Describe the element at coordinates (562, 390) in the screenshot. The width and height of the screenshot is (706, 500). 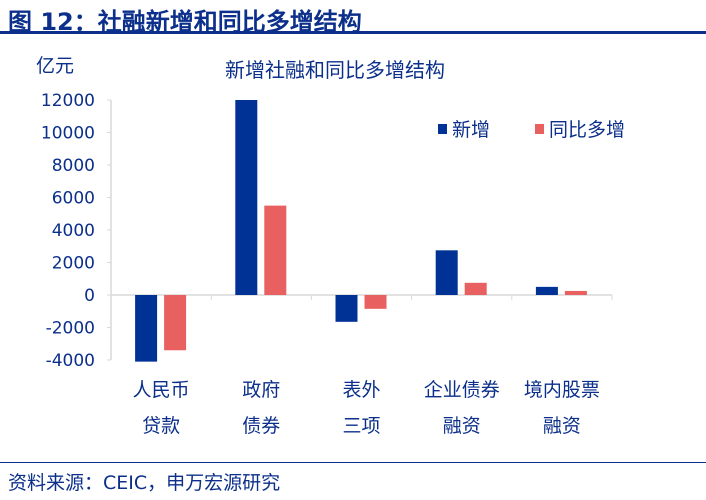
I see `x-tick-label: 境内股票` at that location.